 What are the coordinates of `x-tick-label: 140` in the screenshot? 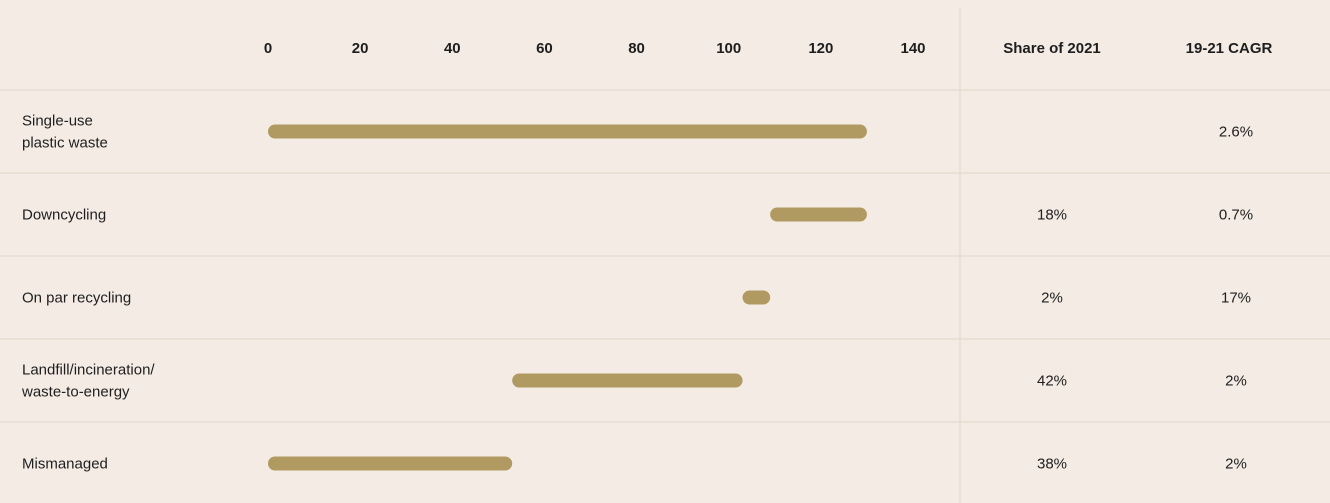 It's located at (912, 48).